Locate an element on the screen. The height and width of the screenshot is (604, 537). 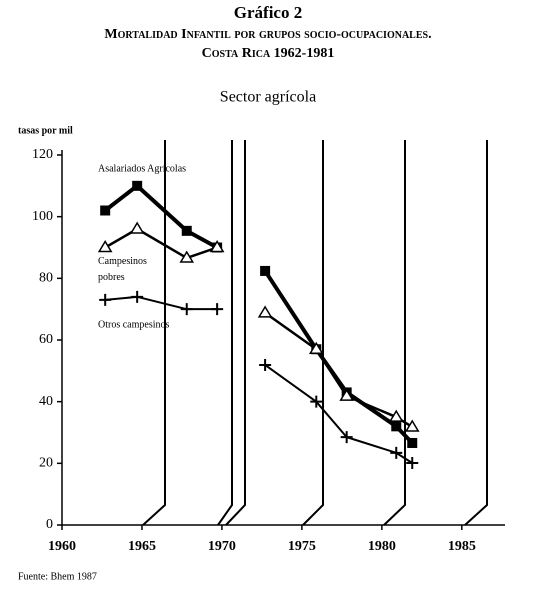
x-tick-label: 1975 is located at coordinates (302, 546).